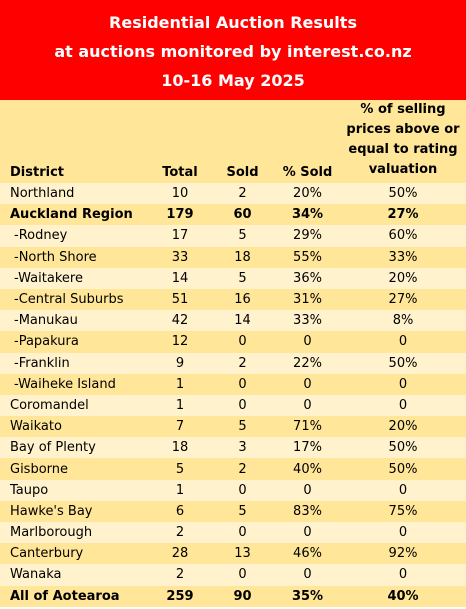 Image resolution: width=466 pixels, height=609 pixels. I want to click on table-row: -Central Suburbs 51 16 31% 27%, so click(233, 299).